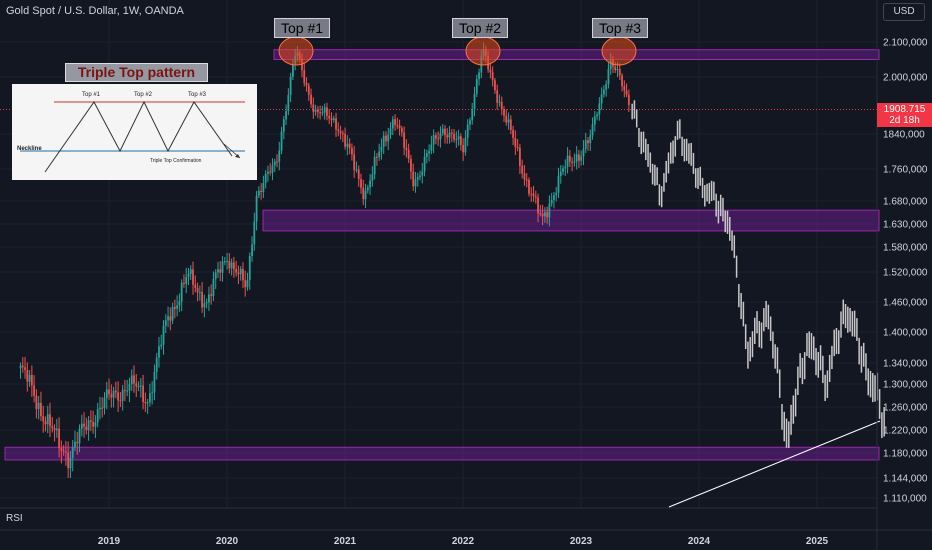  What do you see at coordinates (905, 454) in the screenshot?
I see `price-tick-label: 1.180,000` at bounding box center [905, 454].